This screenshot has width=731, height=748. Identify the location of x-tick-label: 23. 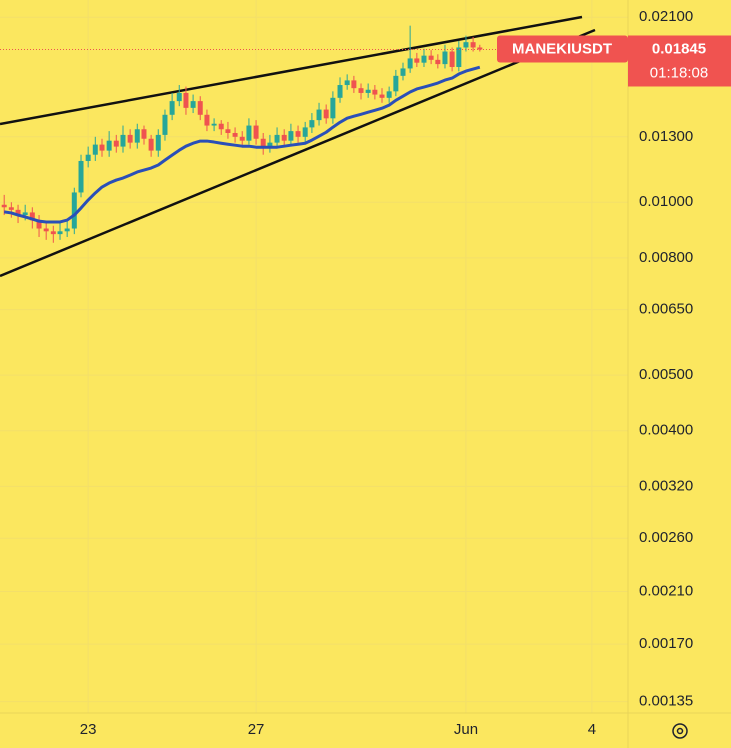
(88, 729).